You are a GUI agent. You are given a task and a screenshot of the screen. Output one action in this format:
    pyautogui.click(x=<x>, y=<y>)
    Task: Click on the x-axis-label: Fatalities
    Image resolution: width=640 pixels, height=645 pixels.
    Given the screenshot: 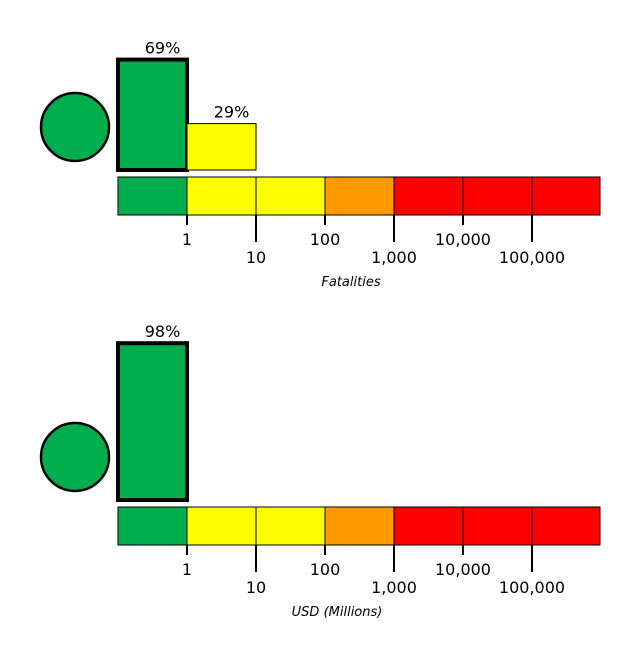 What is the action you would take?
    pyautogui.click(x=350, y=282)
    